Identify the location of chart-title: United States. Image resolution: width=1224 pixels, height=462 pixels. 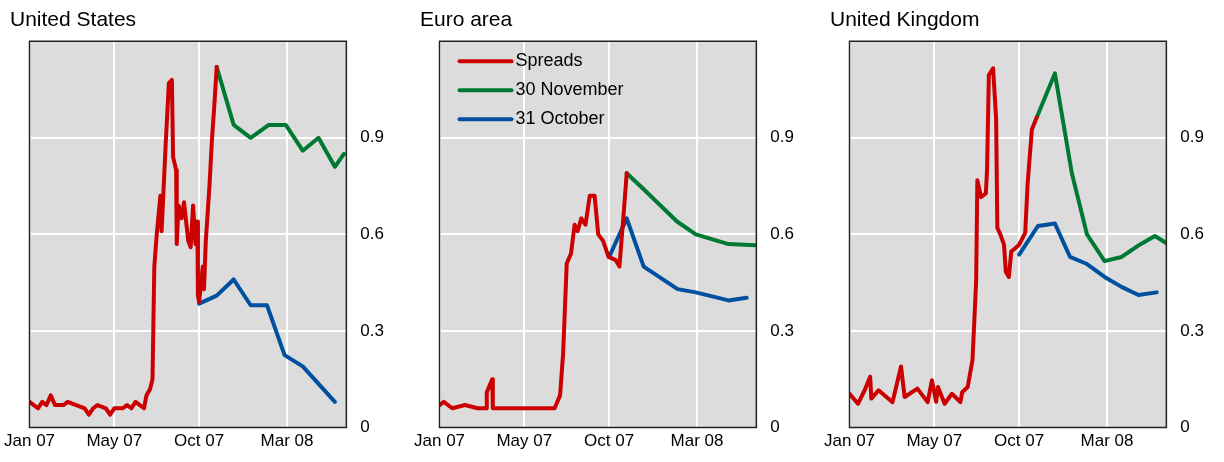
(73, 19).